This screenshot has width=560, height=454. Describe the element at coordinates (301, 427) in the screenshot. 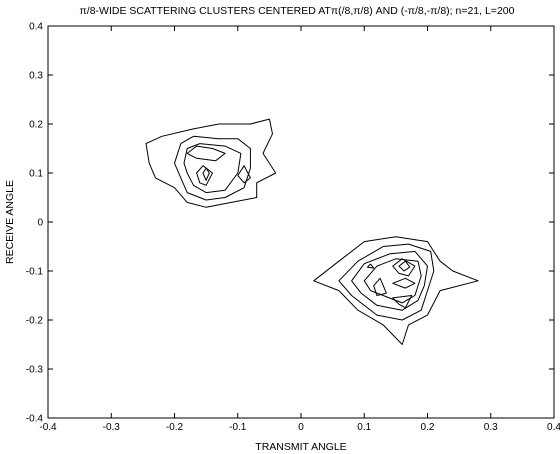

I see `x-tick-label: 0` at that location.